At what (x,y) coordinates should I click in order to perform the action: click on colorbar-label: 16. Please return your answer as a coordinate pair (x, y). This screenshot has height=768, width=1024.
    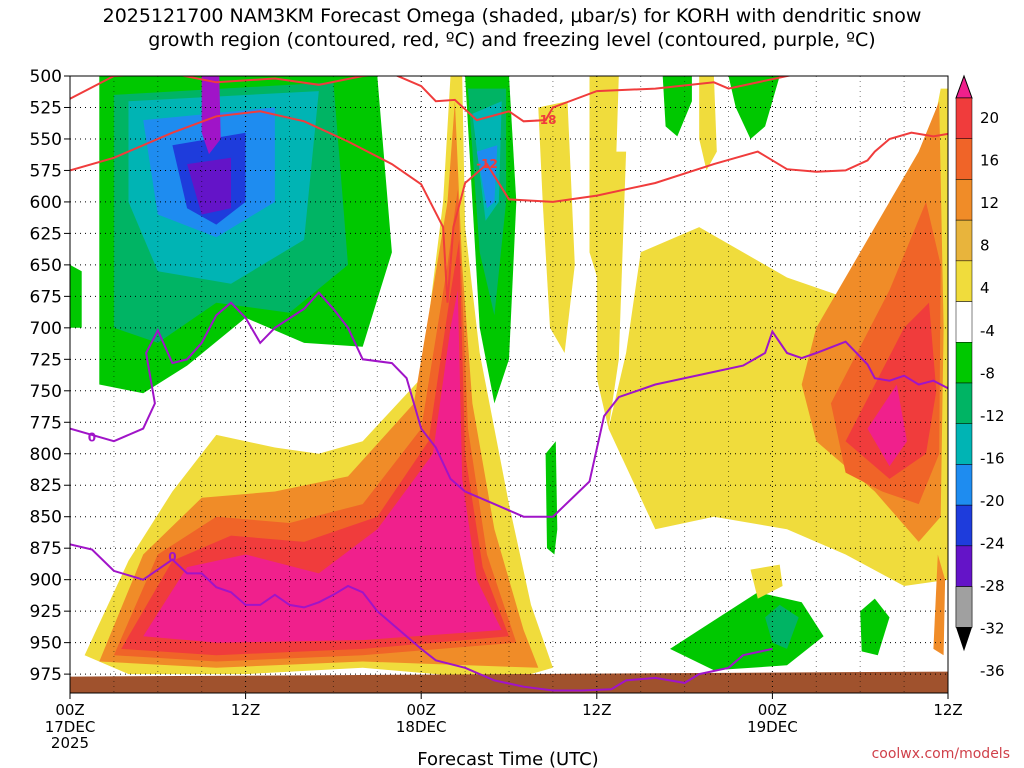
    Looking at the image, I should click on (989, 161).